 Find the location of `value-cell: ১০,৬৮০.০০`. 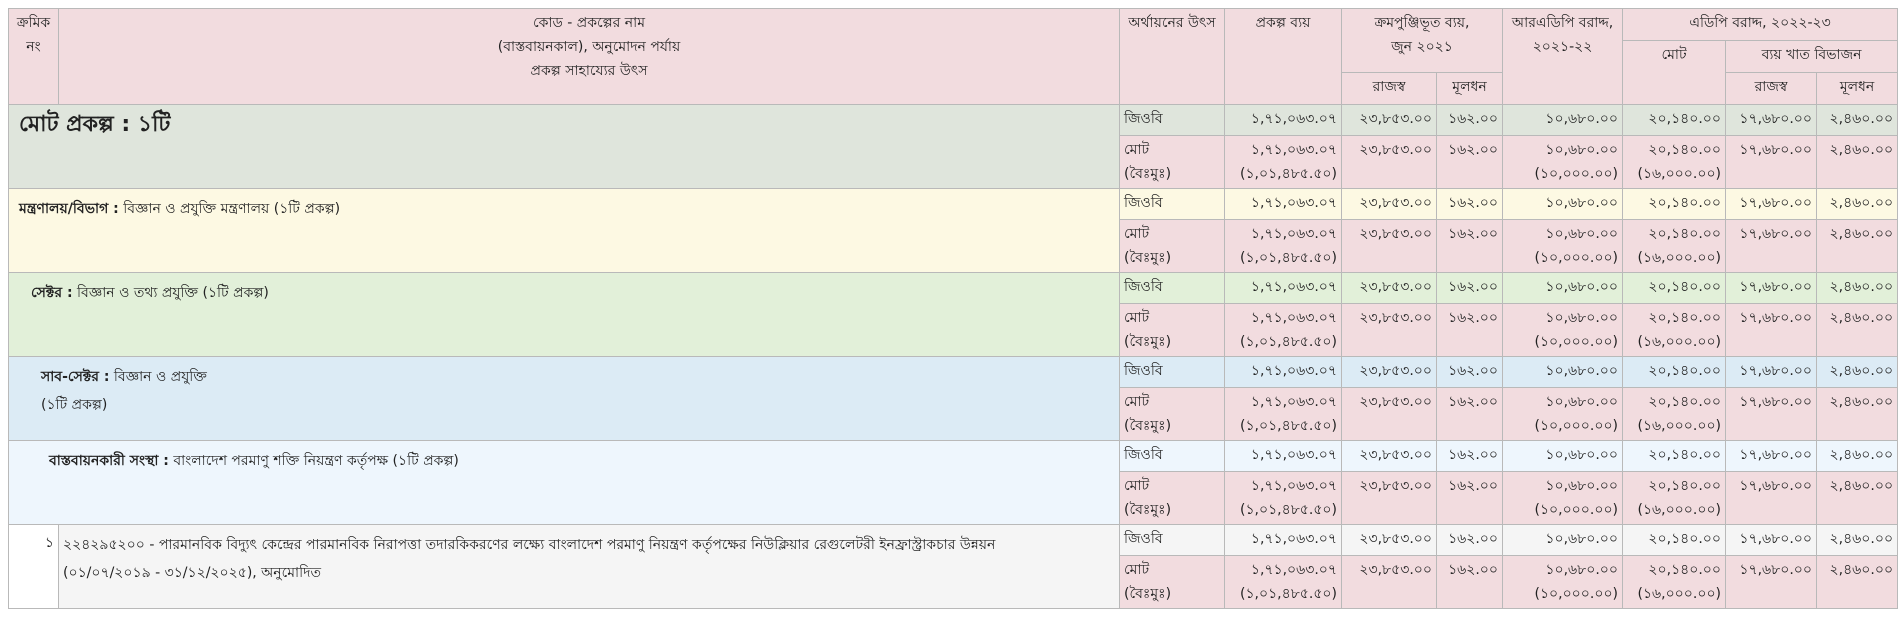

value-cell: ১০,৬৮০.০০ is located at coordinates (1563, 372).